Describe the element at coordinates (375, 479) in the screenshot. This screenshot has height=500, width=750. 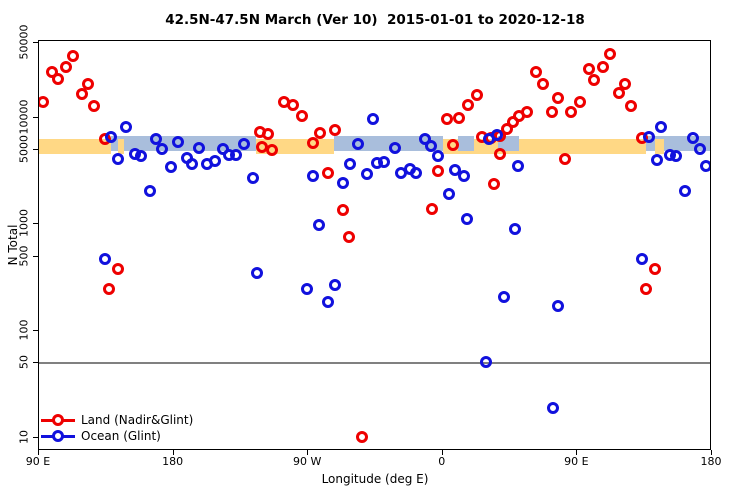
I see `x-axis-title: Longitude (deg E)` at that location.